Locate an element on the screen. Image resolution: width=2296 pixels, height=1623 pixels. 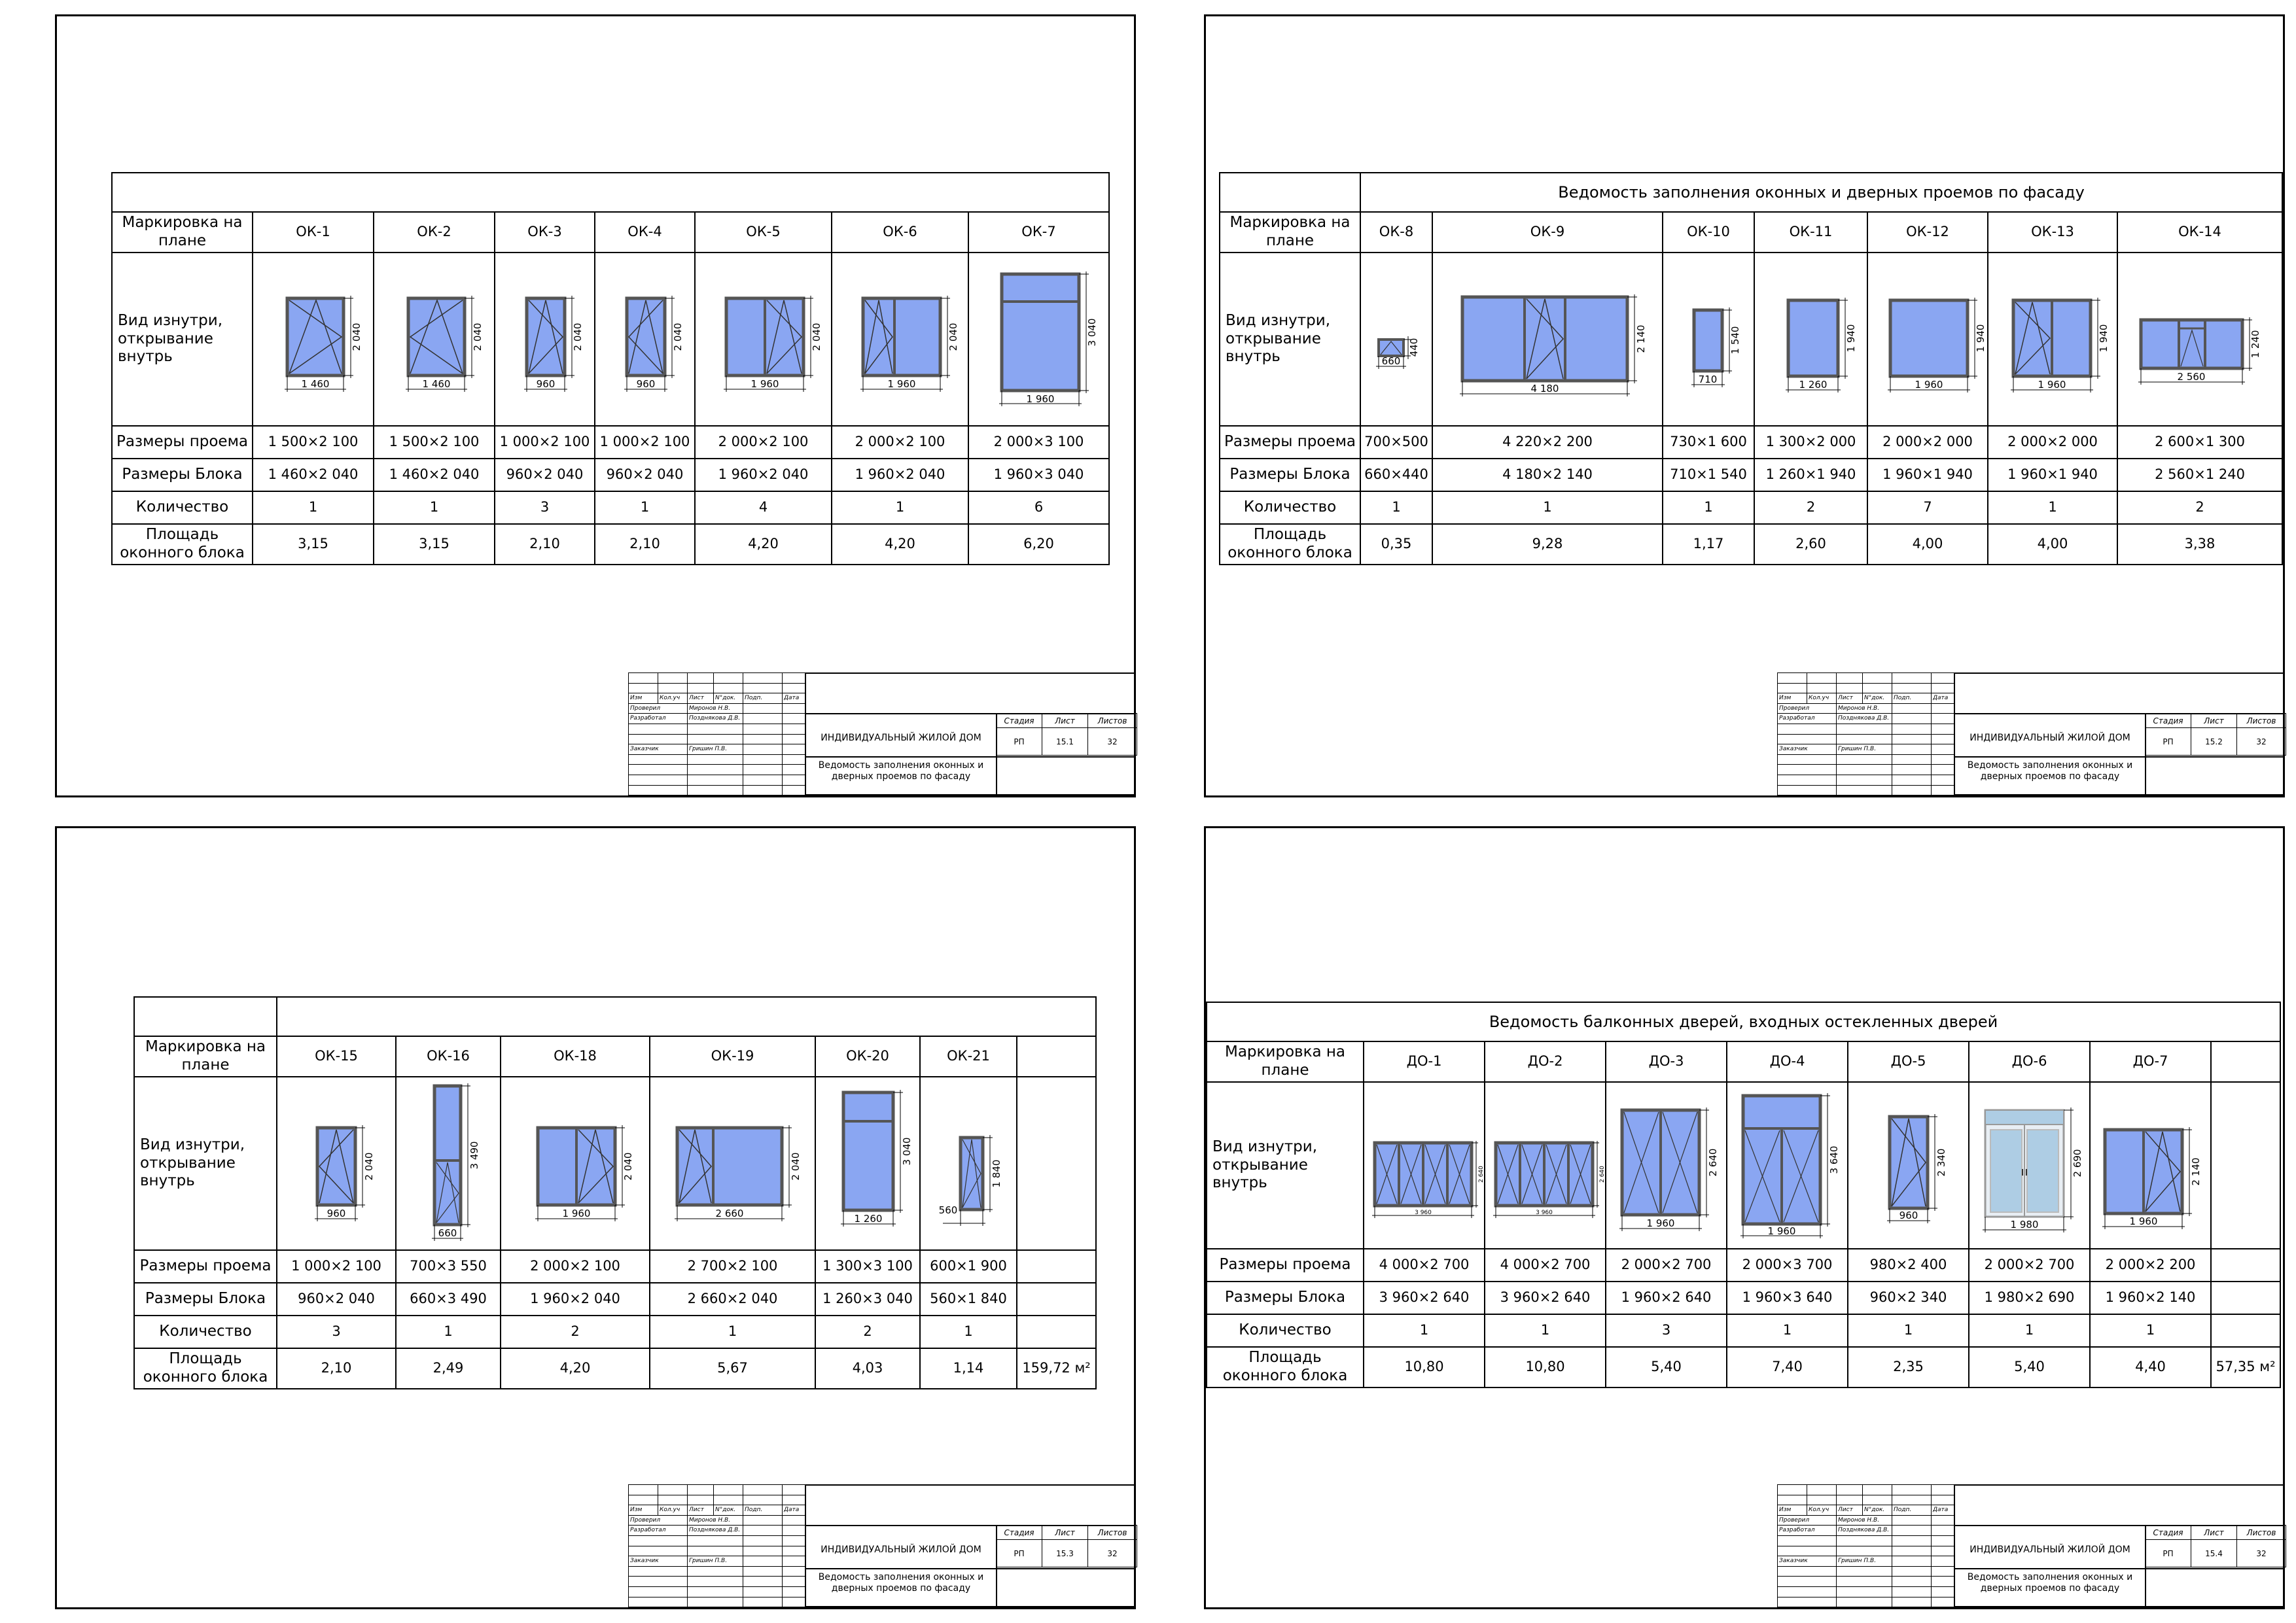
dim-width: 960 is located at coordinates (1909, 1216).